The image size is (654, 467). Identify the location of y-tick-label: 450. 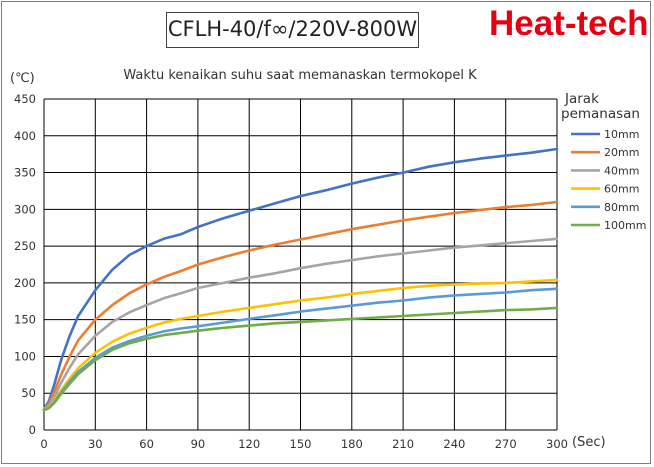
(25, 99).